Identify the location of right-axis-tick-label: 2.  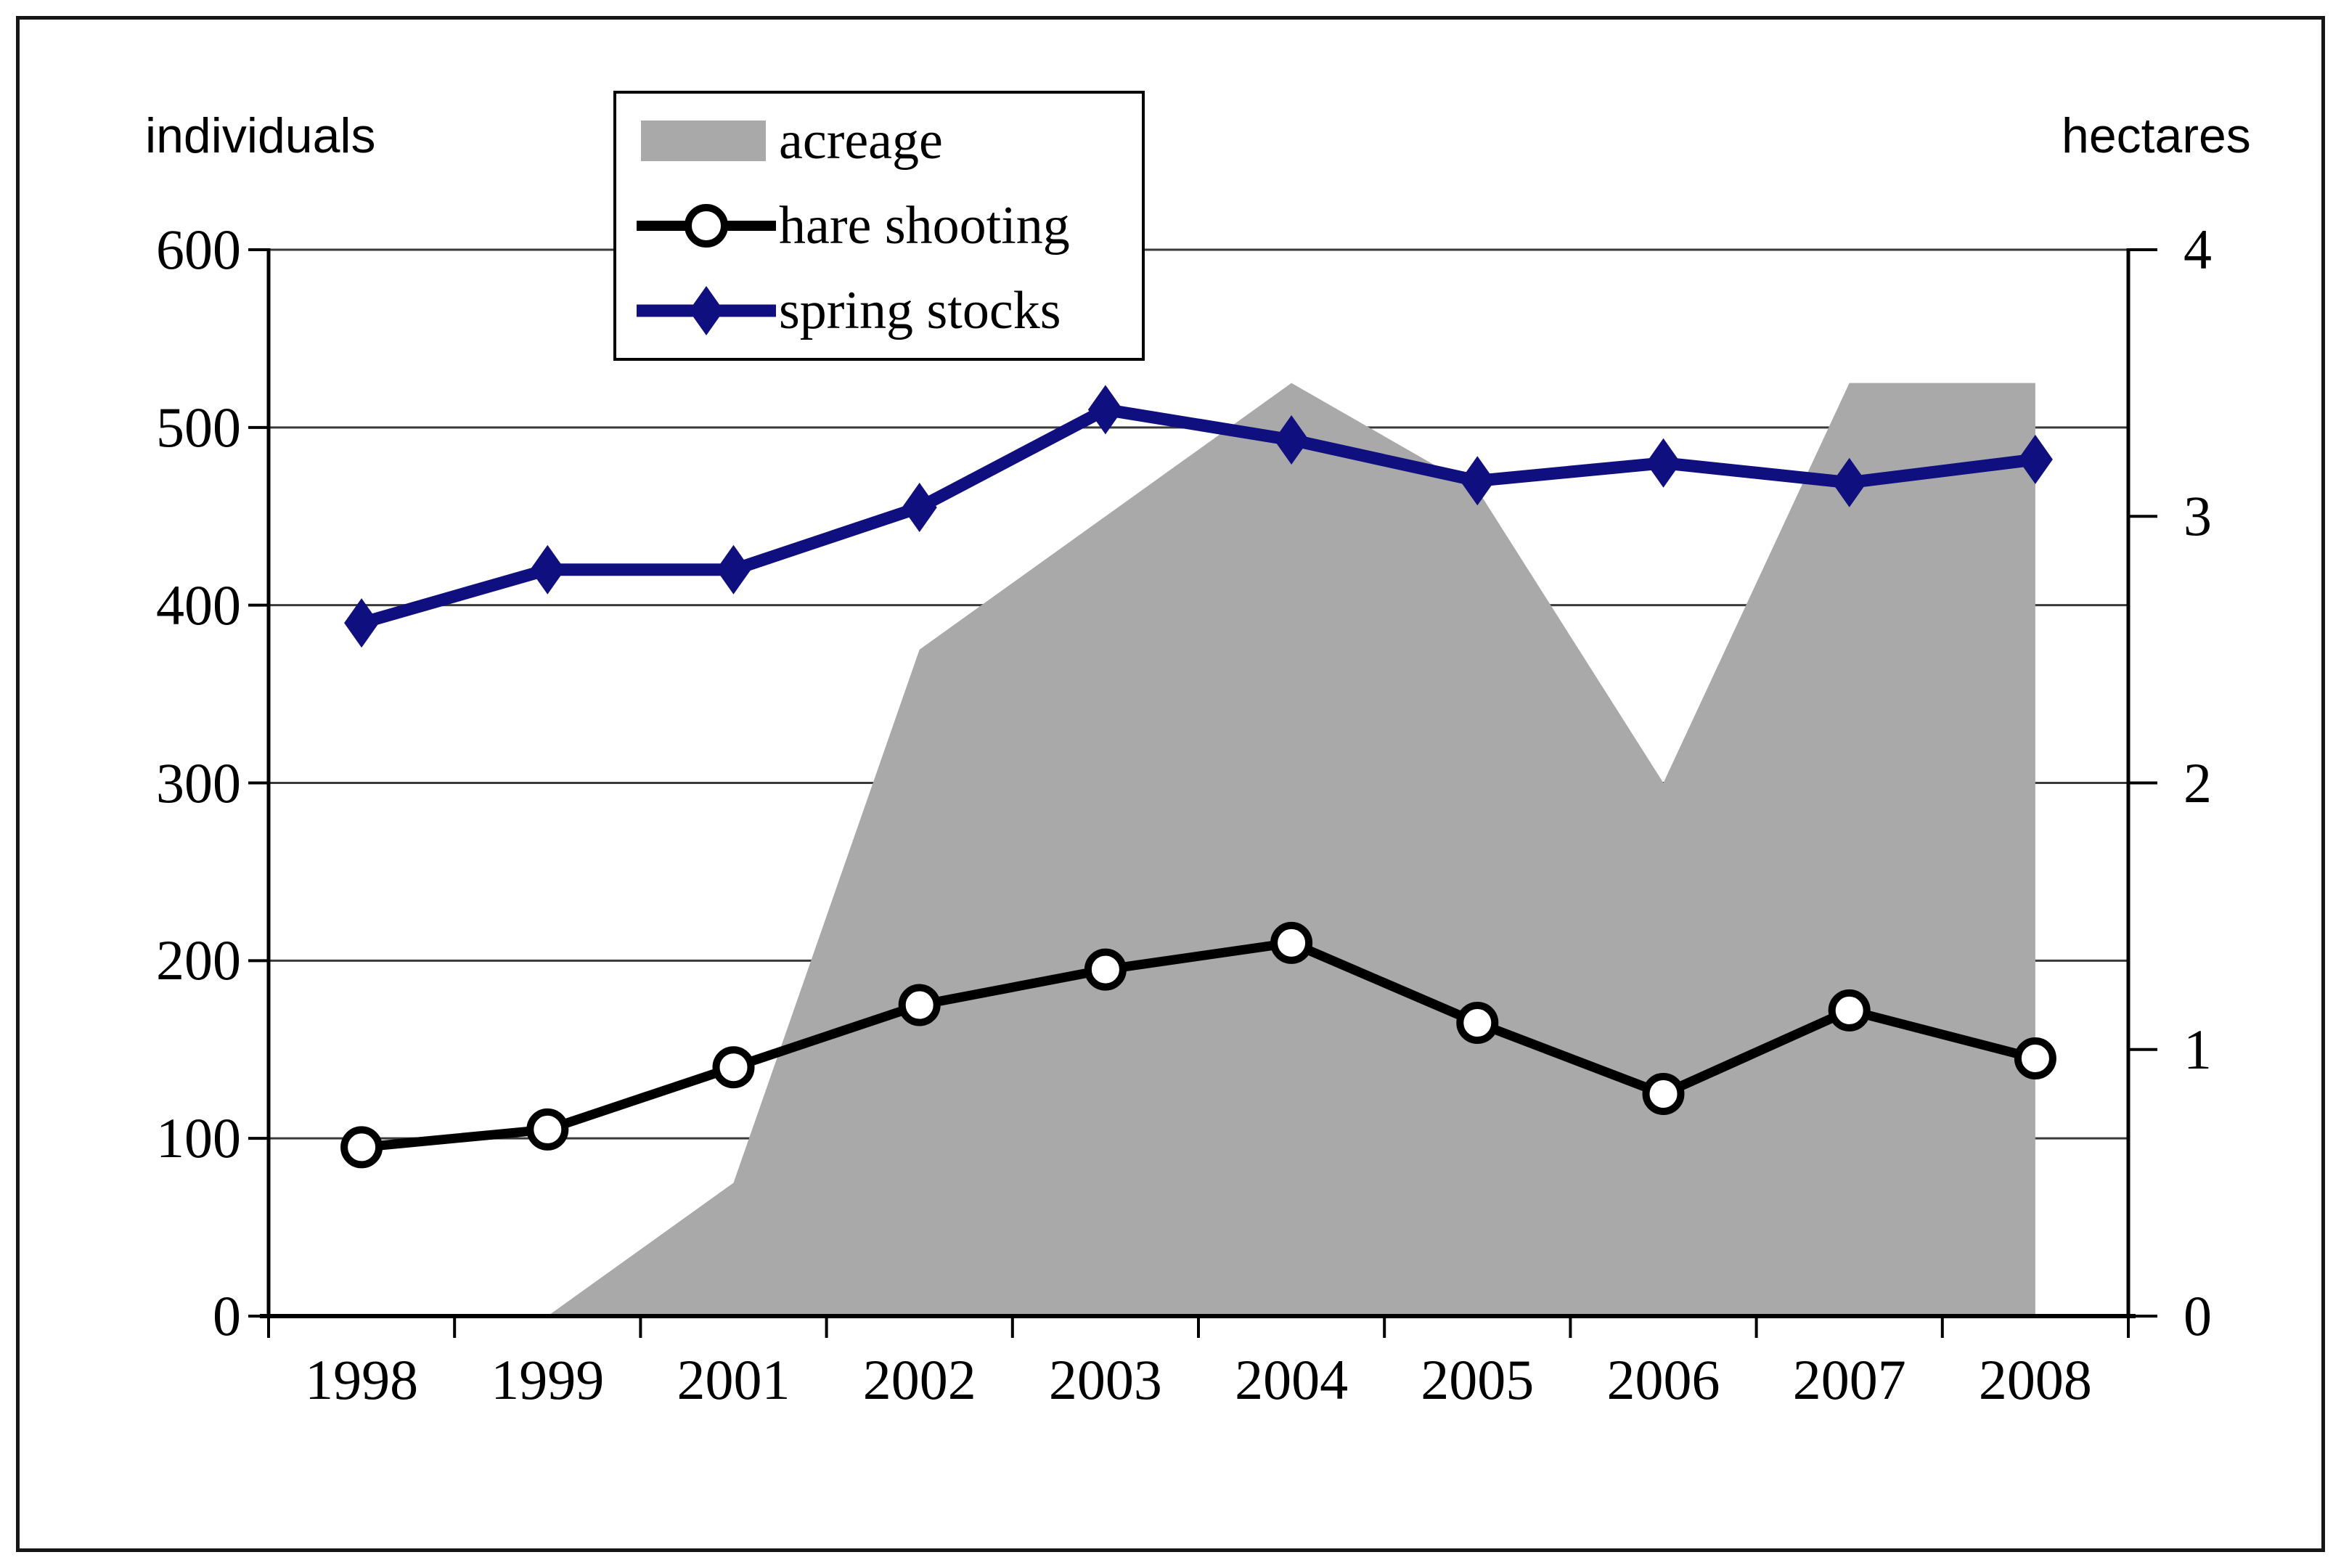
(2198, 782).